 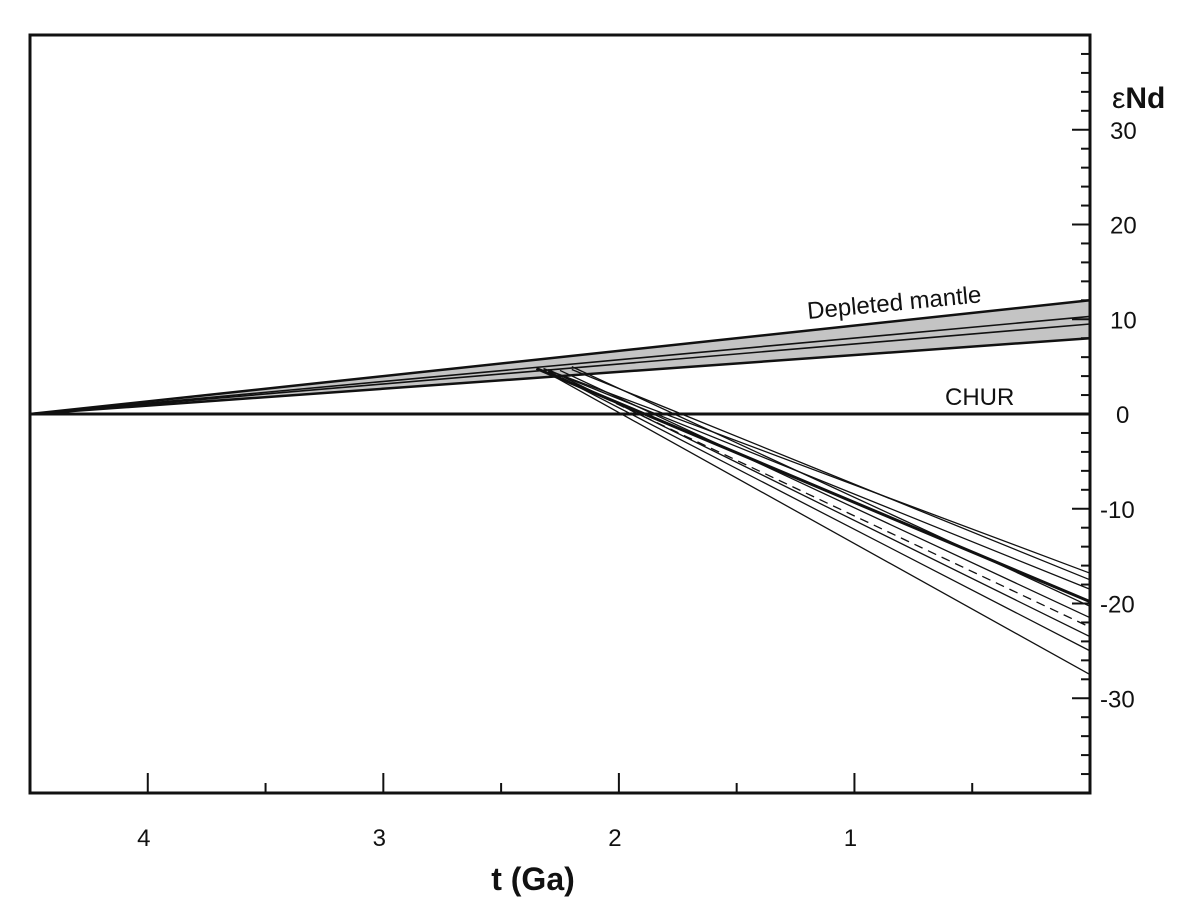 What do you see at coordinates (1117, 699) in the screenshot?
I see `y-tick-label-neg30: -30` at bounding box center [1117, 699].